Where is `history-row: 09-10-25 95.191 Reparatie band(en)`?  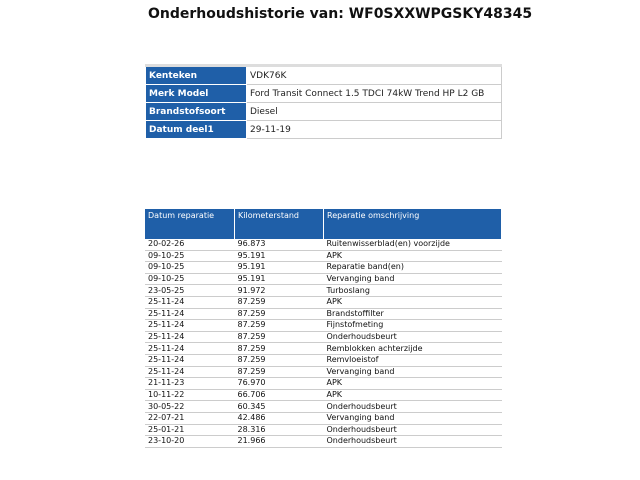 history-row: 09-10-25 95.191 Reparatie band(en) is located at coordinates (323, 267).